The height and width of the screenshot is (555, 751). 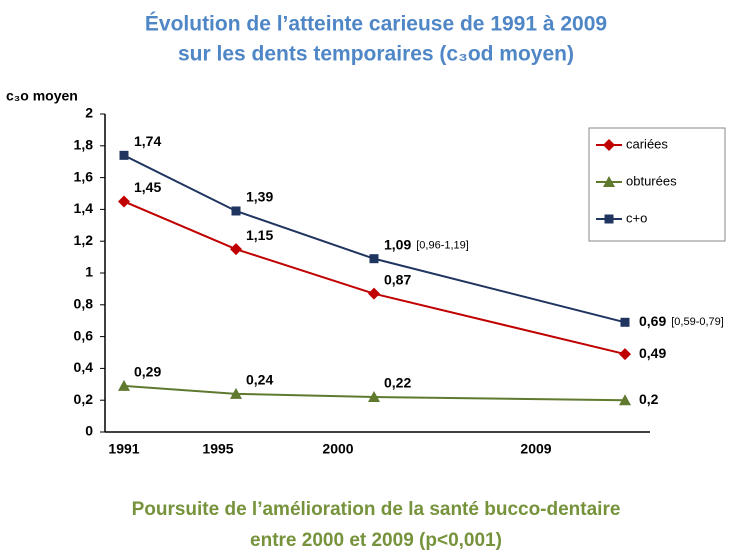 I want to click on y-tick-label: 1,2, so click(x=84, y=240).